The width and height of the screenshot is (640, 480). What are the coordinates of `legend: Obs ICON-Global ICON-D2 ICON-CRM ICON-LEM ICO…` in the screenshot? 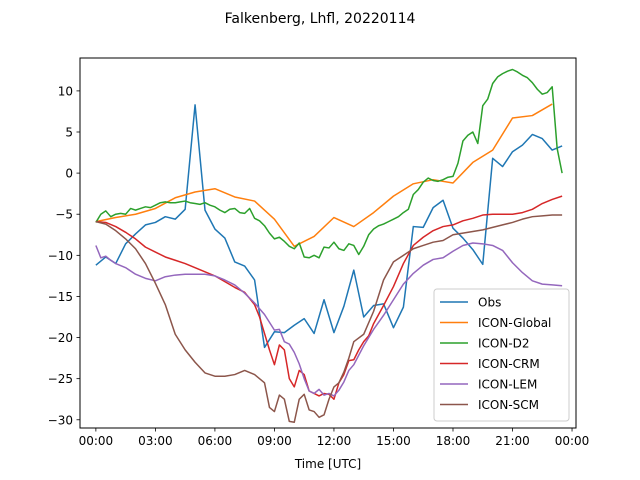 It's located at (501, 355).